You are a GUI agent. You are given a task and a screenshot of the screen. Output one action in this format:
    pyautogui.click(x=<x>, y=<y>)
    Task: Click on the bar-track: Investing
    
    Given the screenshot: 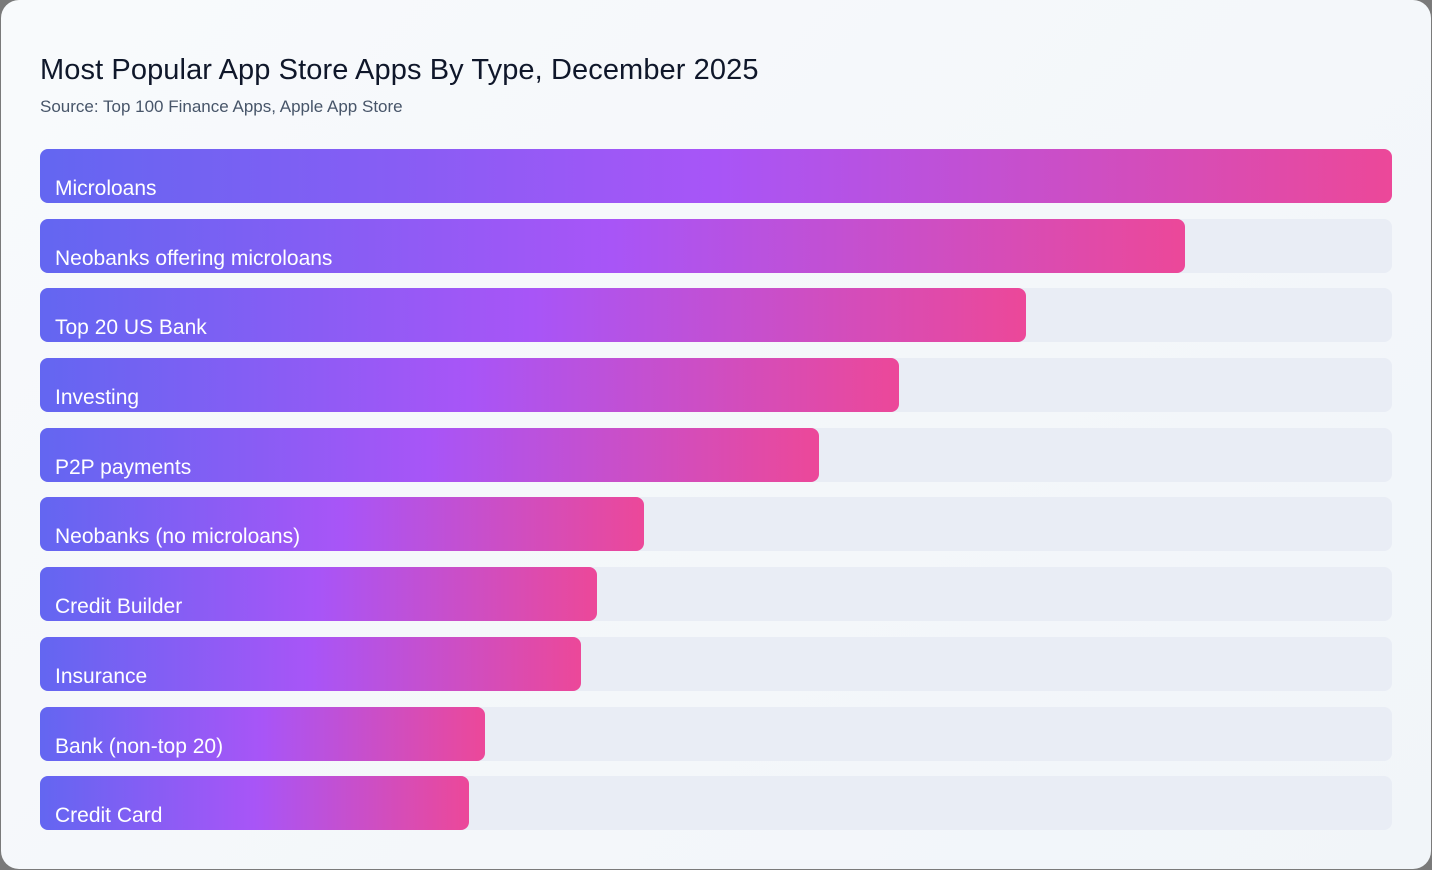 What is the action you would take?
    pyautogui.click(x=716, y=385)
    